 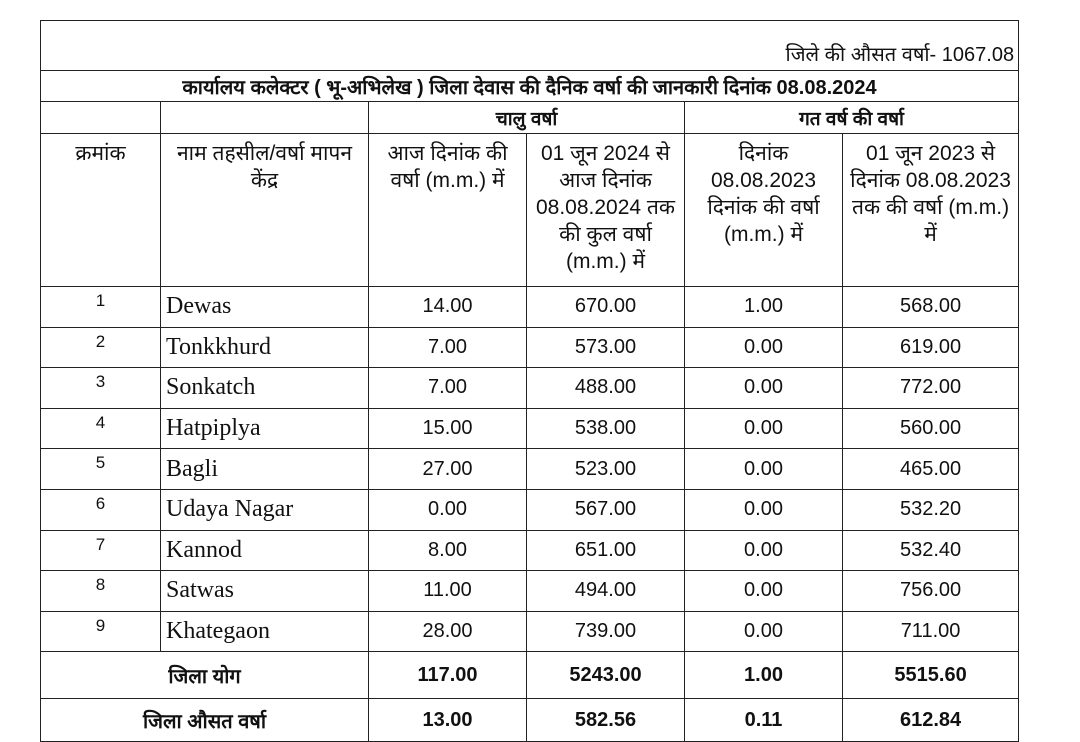 What do you see at coordinates (930, 675) in the screenshot?
I see `total-value: 5515.60` at bounding box center [930, 675].